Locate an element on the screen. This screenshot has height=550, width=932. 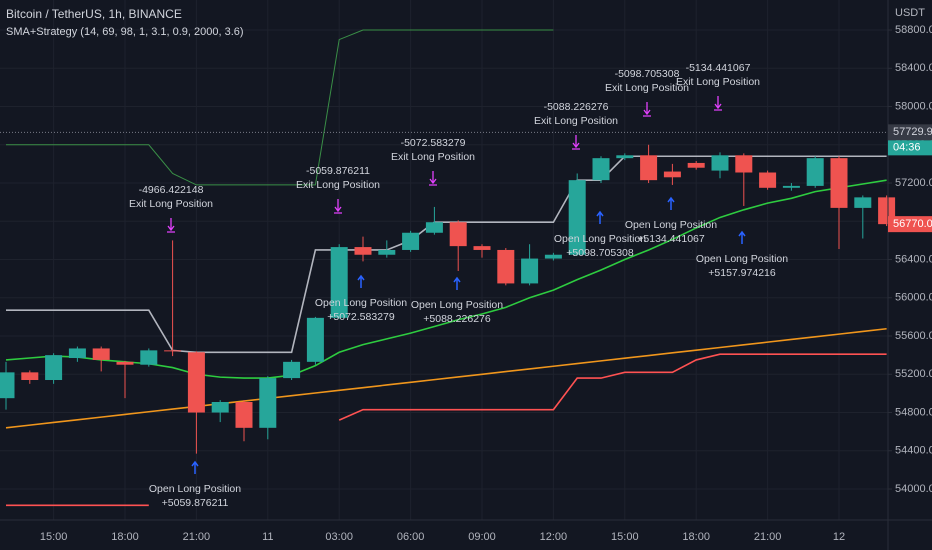
x-tick-label: 06:00 is located at coordinates (411, 537).